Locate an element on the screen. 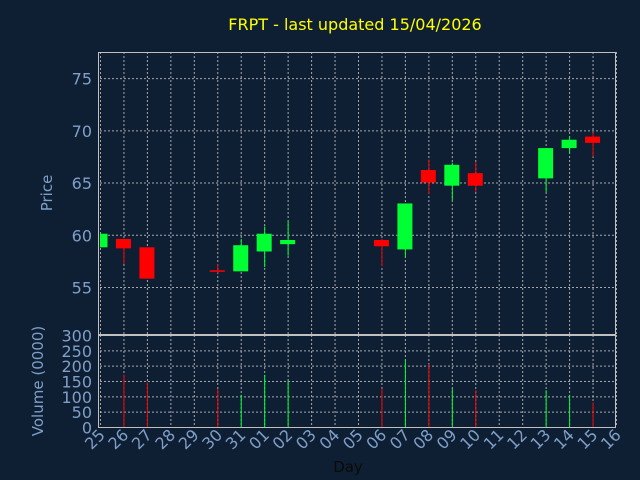 The height and width of the screenshot is (480, 640). volume-tick-label: 300 is located at coordinates (76, 336).